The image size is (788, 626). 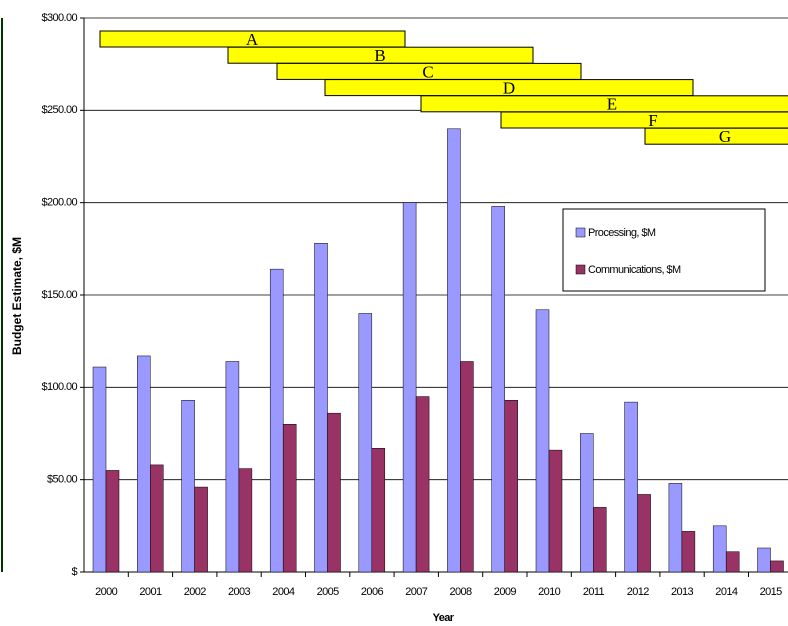 What do you see at coordinates (416, 592) in the screenshot?
I see `x-tick-label: 2007` at bounding box center [416, 592].